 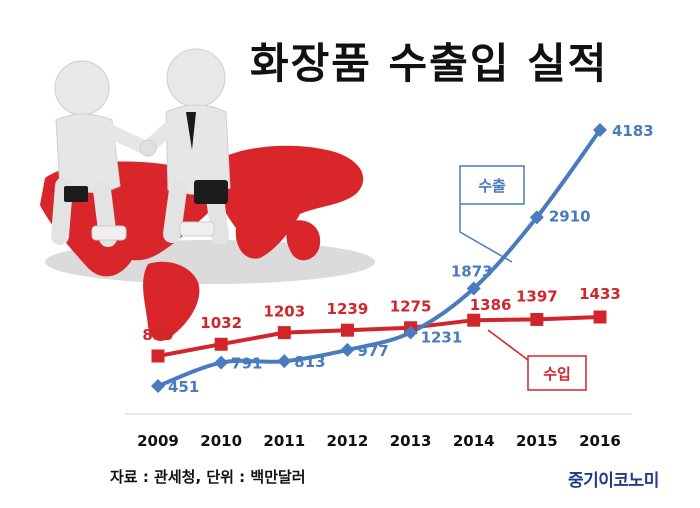 I want to click on x-tick-2011: 2011, so click(x=284, y=441).